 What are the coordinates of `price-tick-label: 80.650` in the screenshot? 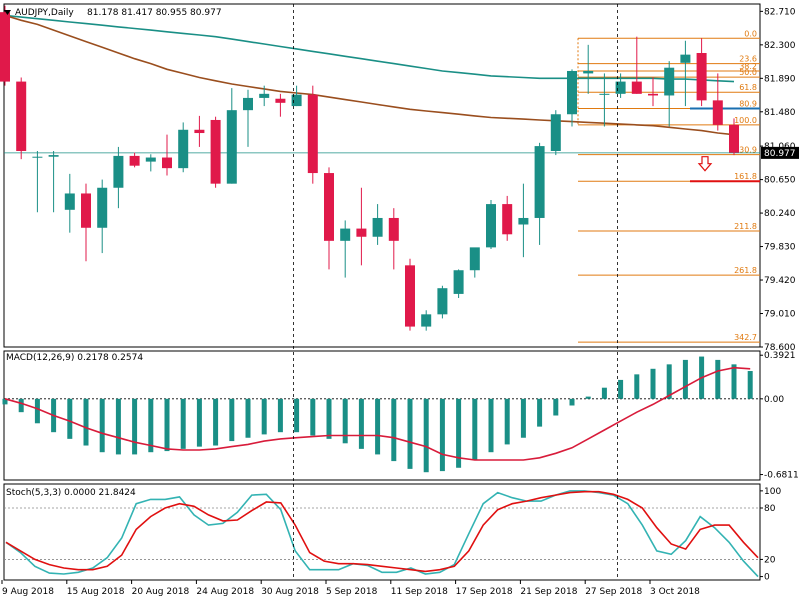 It's located at (780, 181).